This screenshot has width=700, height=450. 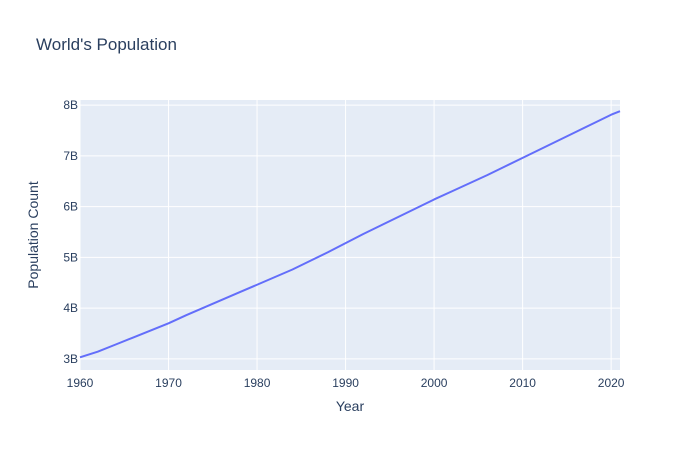 I want to click on y-tick-label: 8B, so click(x=70, y=105).